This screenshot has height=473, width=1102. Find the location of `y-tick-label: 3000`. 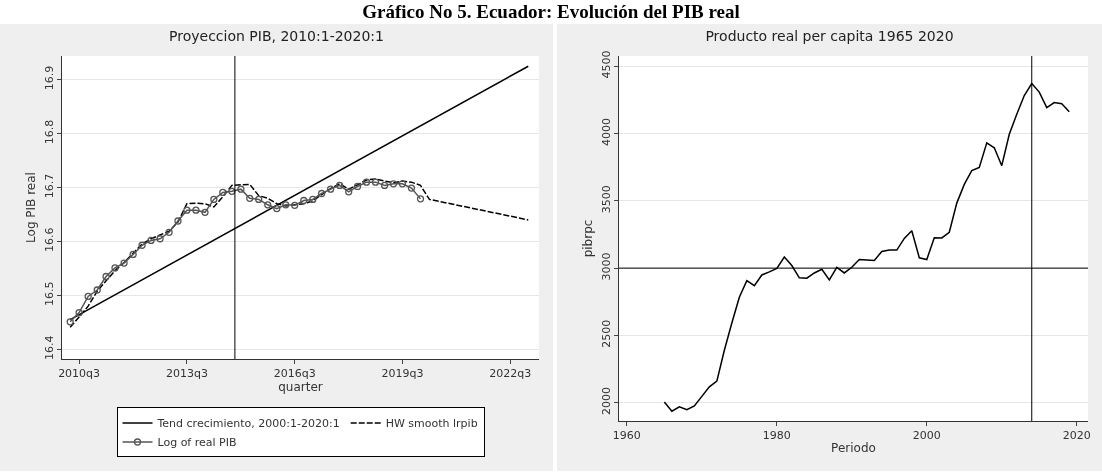

y-tick-label: 3000 is located at coordinates (606, 266).